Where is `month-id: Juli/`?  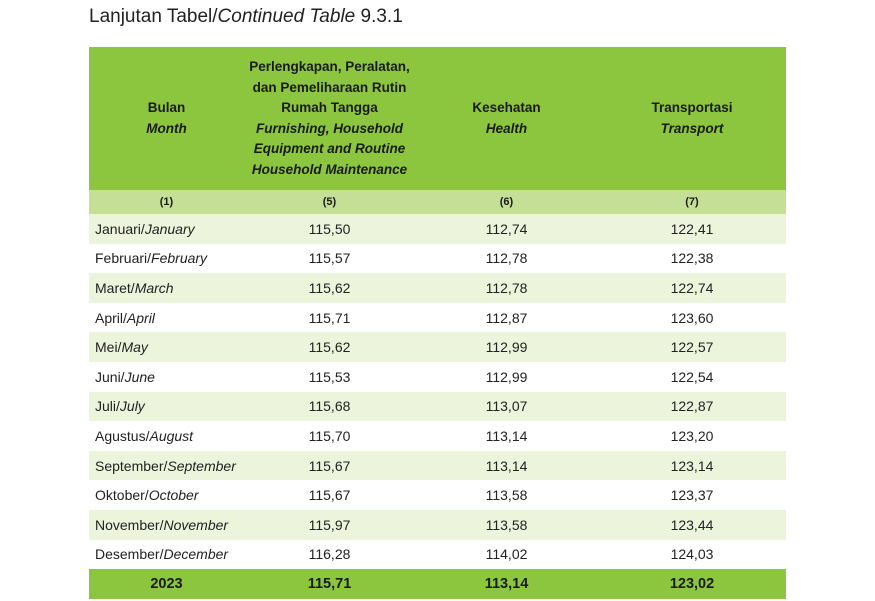
month-id: Juli/ is located at coordinates (107, 406).